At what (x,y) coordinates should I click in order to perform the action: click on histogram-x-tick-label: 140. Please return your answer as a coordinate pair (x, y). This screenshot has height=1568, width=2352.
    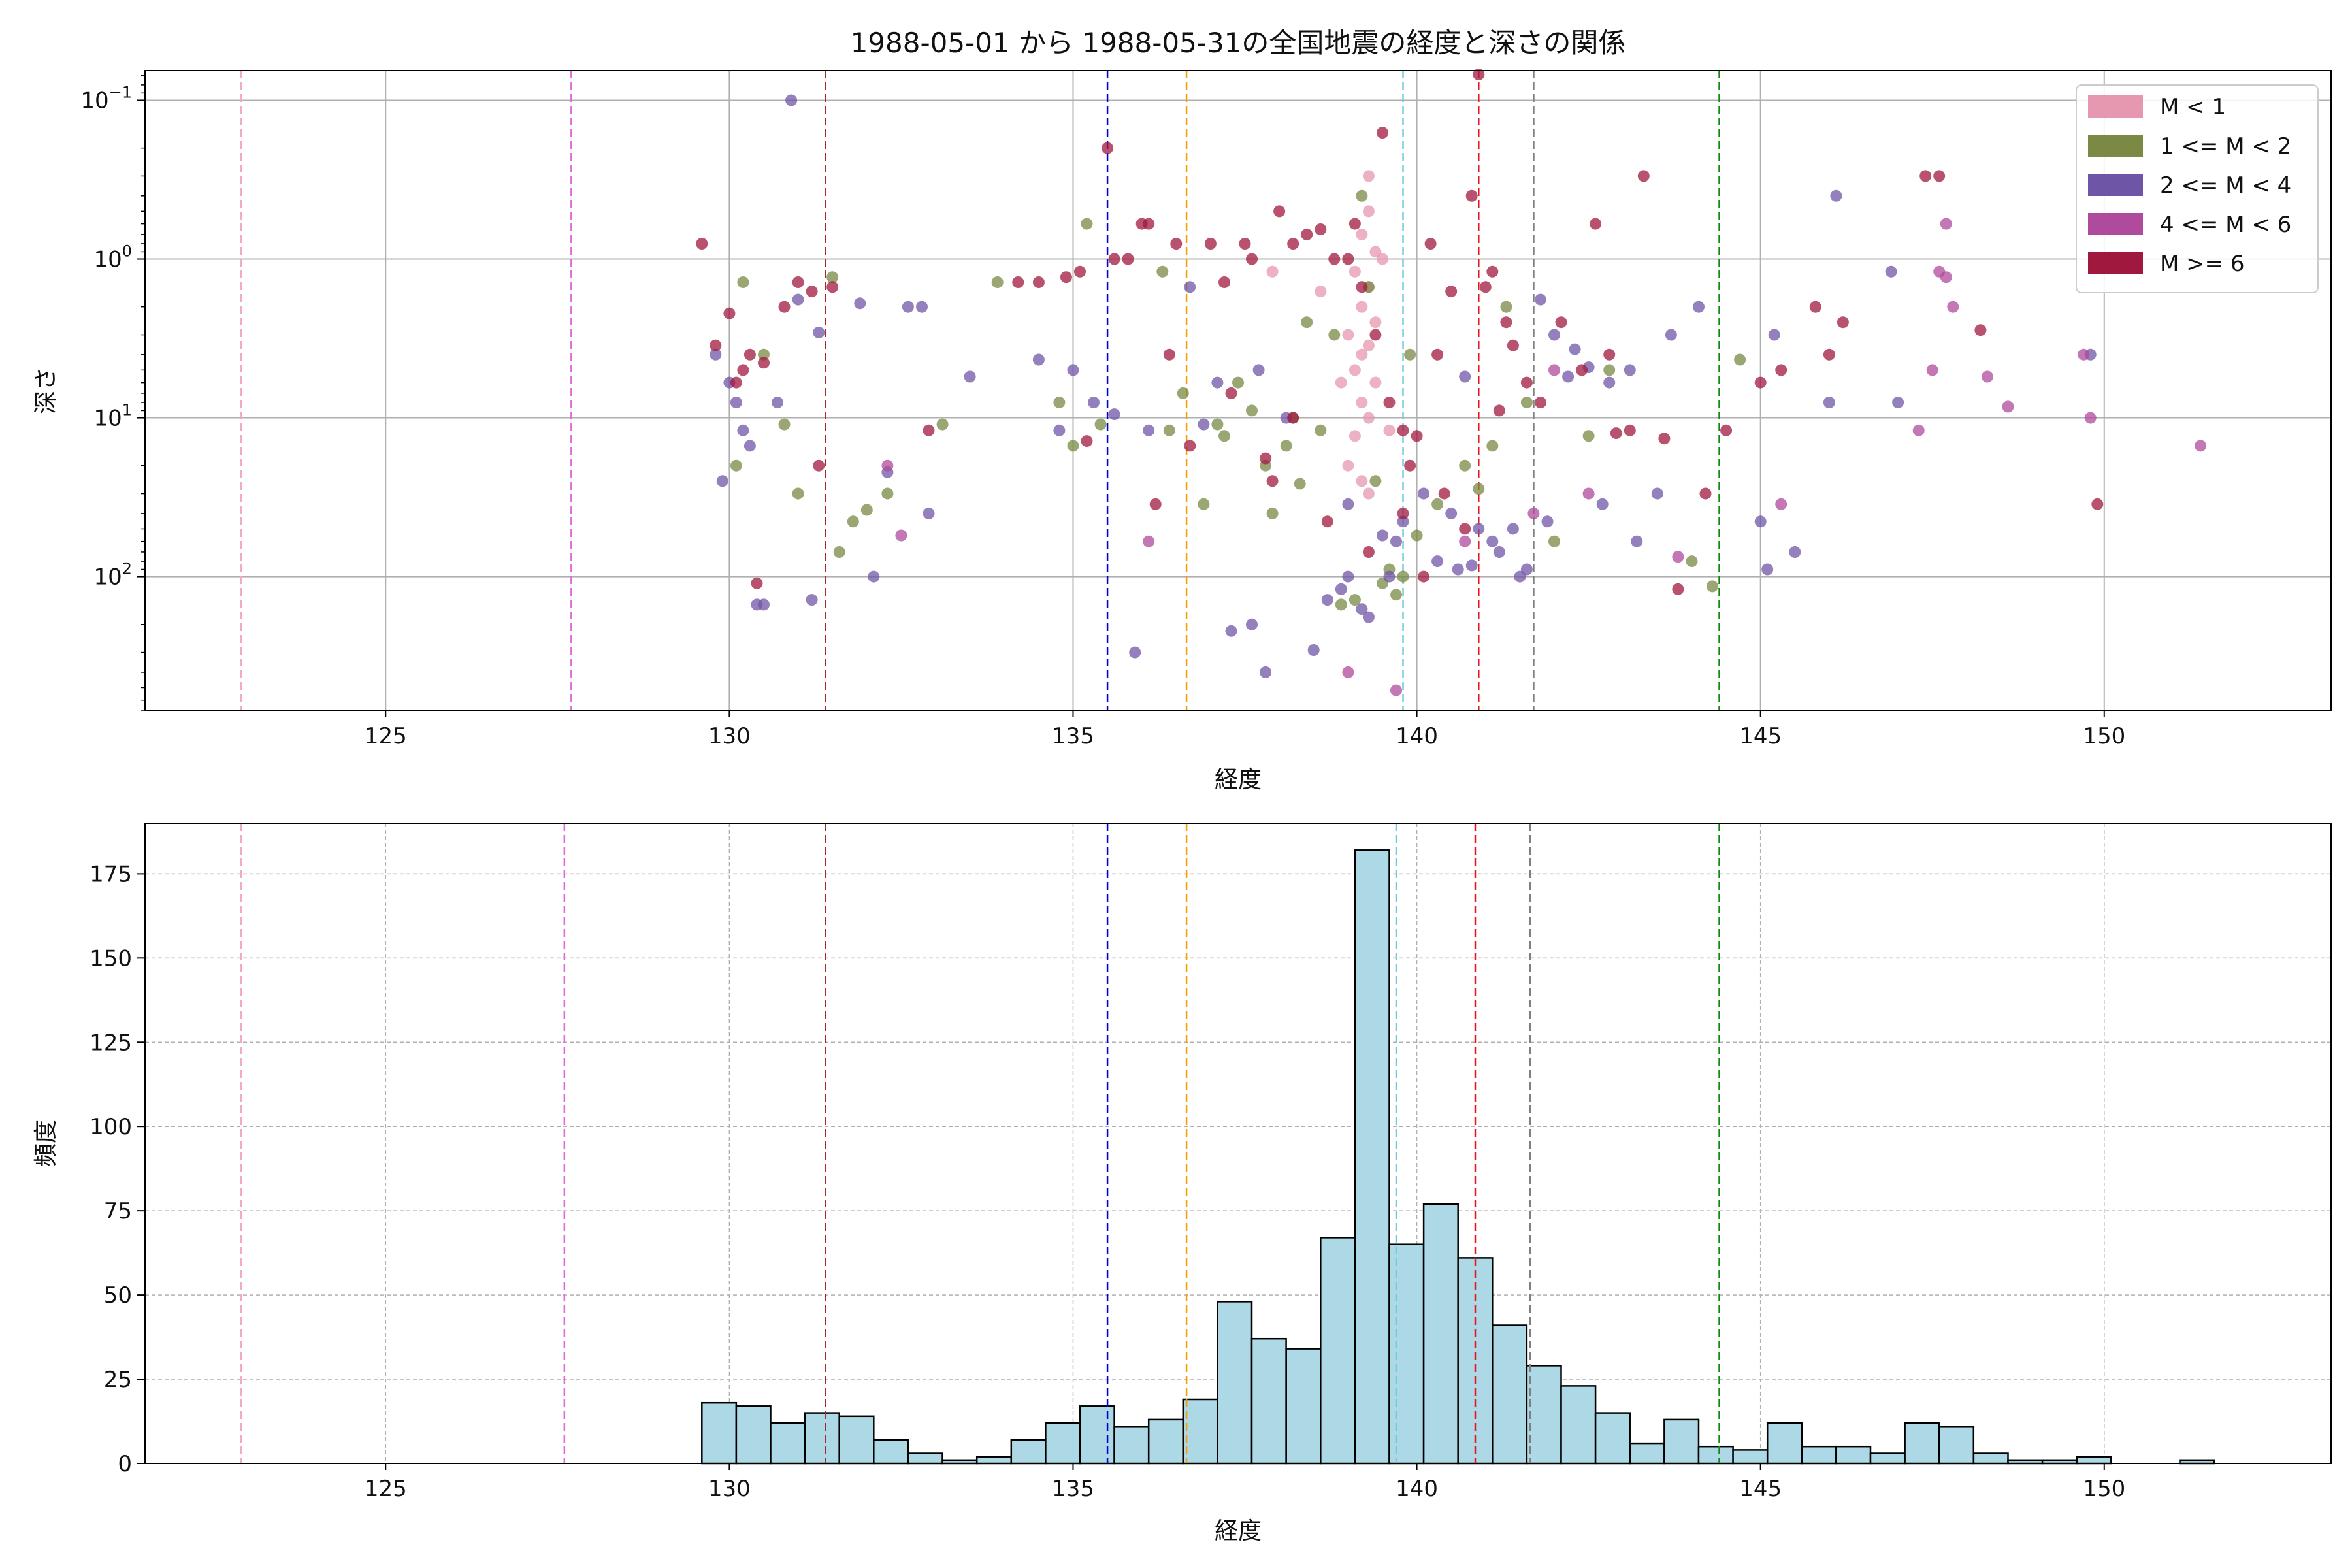
    Looking at the image, I should click on (1417, 1489).